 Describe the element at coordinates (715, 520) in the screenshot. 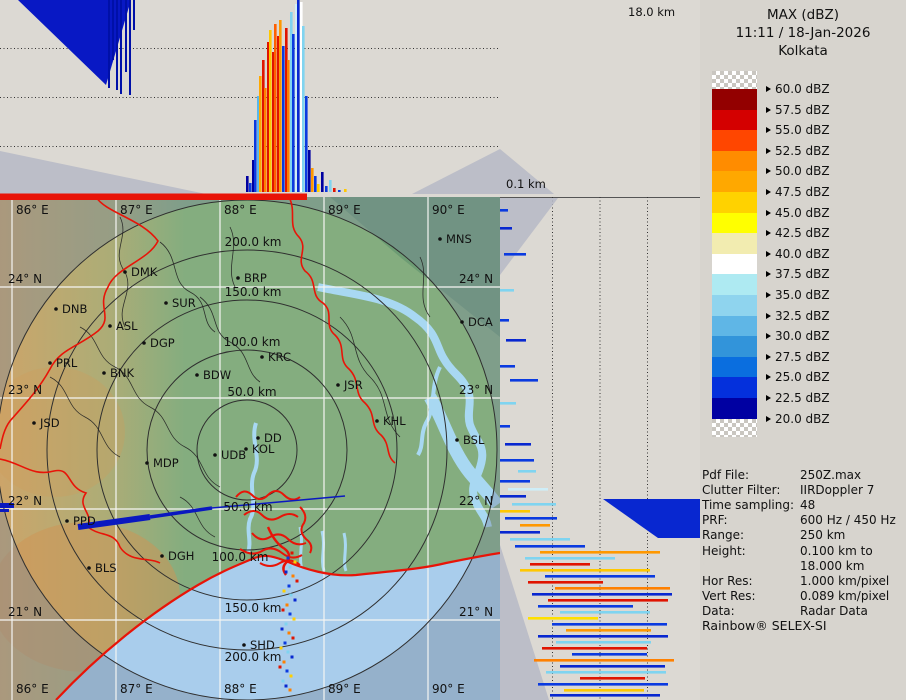

I see `info-label: PRF:` at that location.